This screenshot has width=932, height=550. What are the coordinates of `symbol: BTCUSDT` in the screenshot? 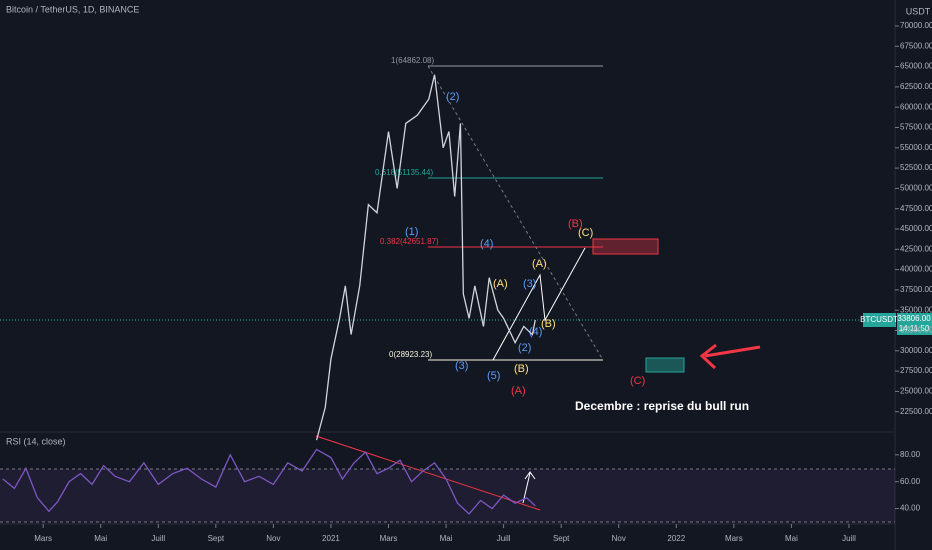 It's located at (879, 319).